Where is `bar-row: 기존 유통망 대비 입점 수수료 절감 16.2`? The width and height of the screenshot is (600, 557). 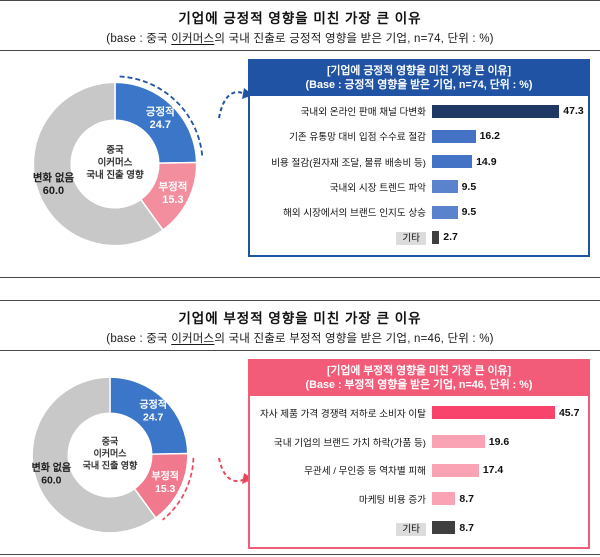 bar-row: 기존 유통망 대비 입점 수수료 절감 16.2 is located at coordinates (418, 136).